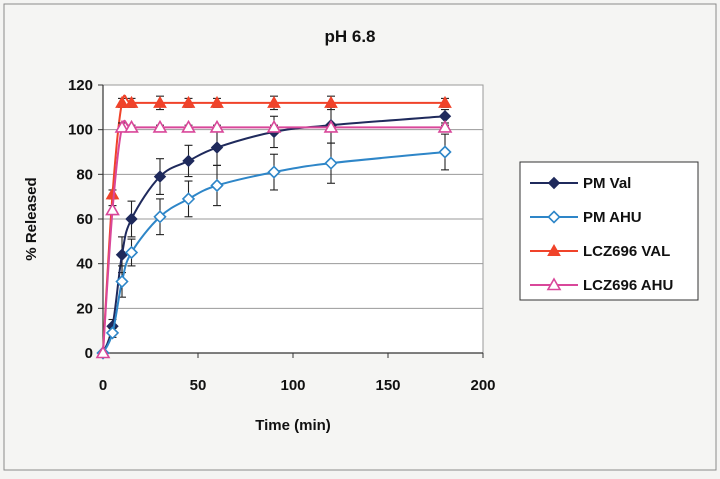  What do you see at coordinates (84, 219) in the screenshot?
I see `y-tick-label: 60` at bounding box center [84, 219].